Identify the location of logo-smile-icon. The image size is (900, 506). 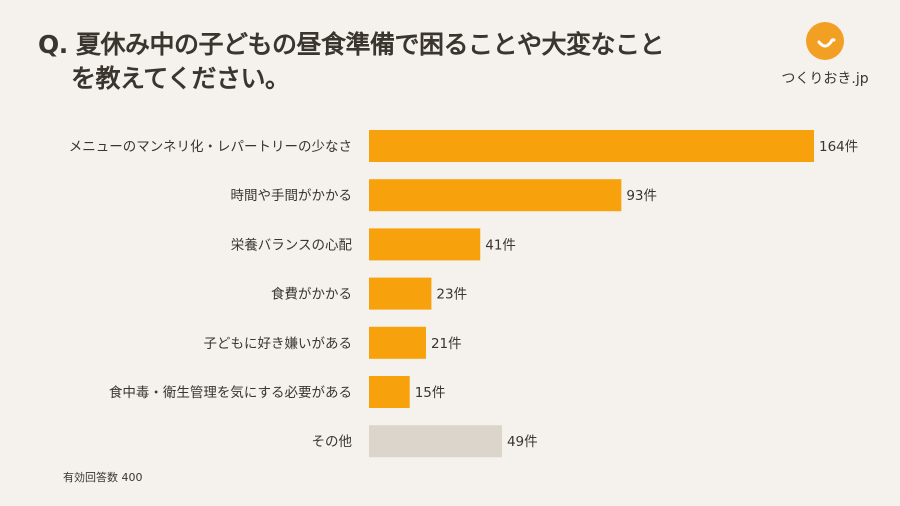
(825, 41).